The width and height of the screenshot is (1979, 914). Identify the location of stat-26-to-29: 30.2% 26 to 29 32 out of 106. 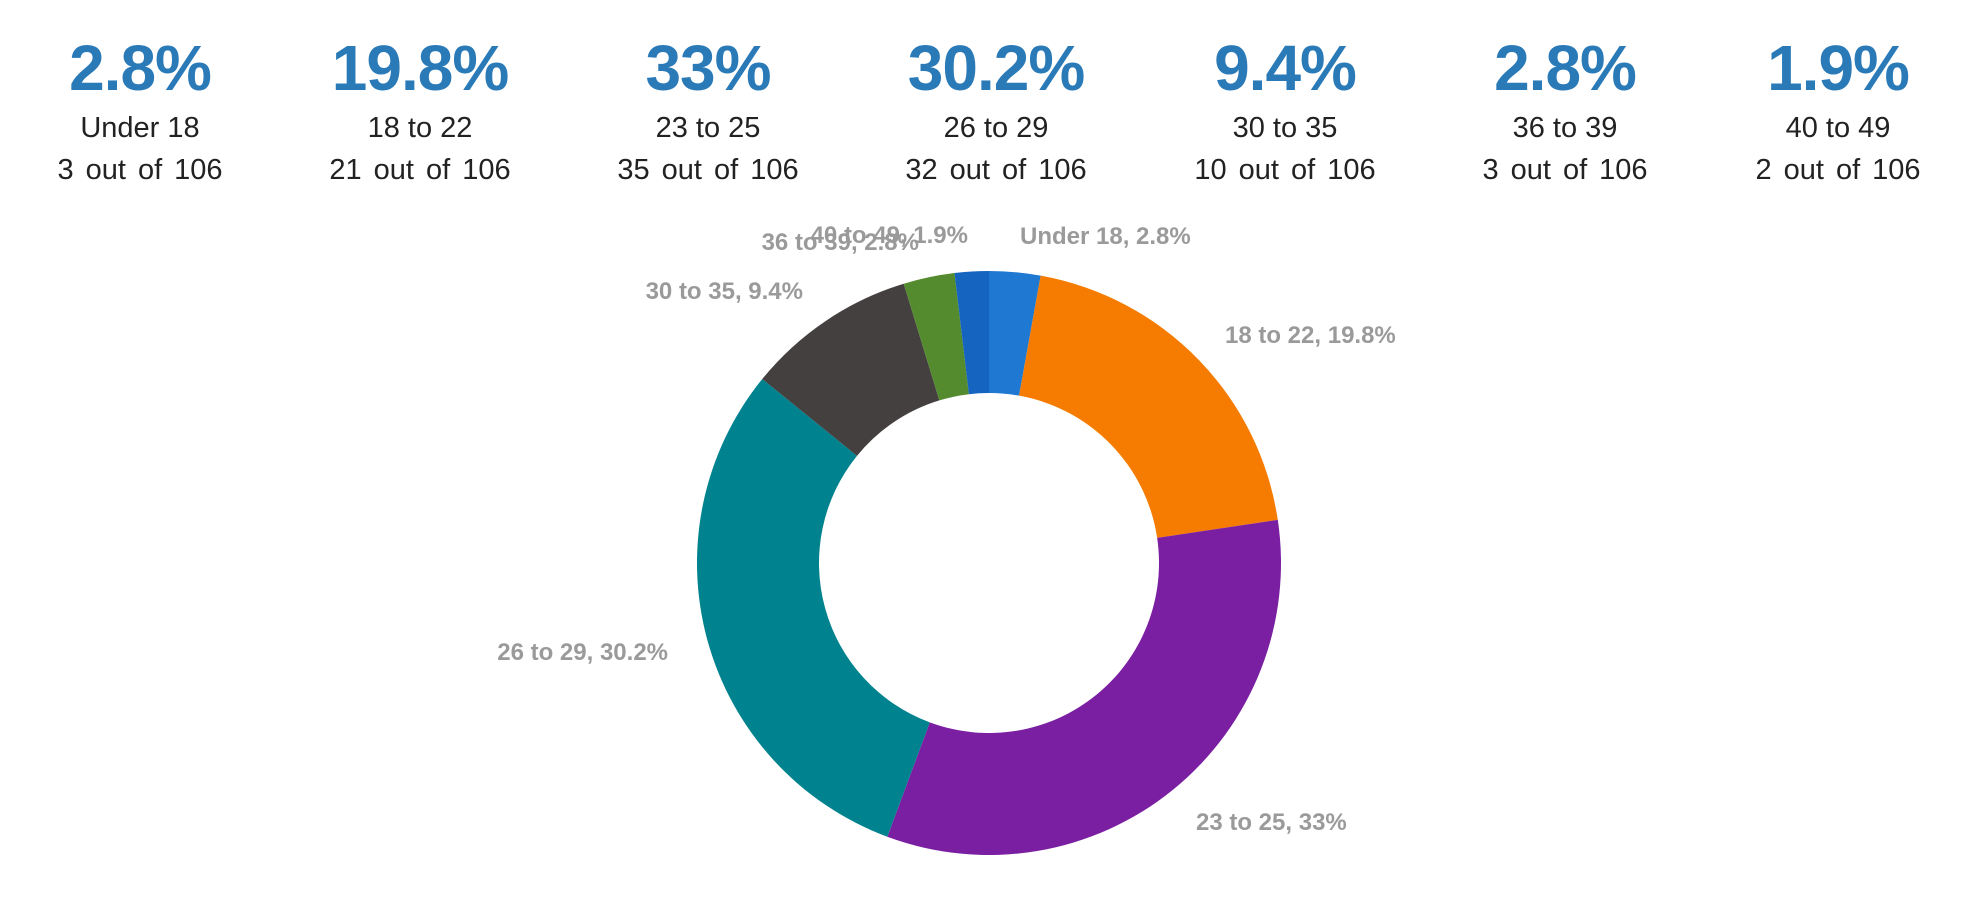
(996, 110).